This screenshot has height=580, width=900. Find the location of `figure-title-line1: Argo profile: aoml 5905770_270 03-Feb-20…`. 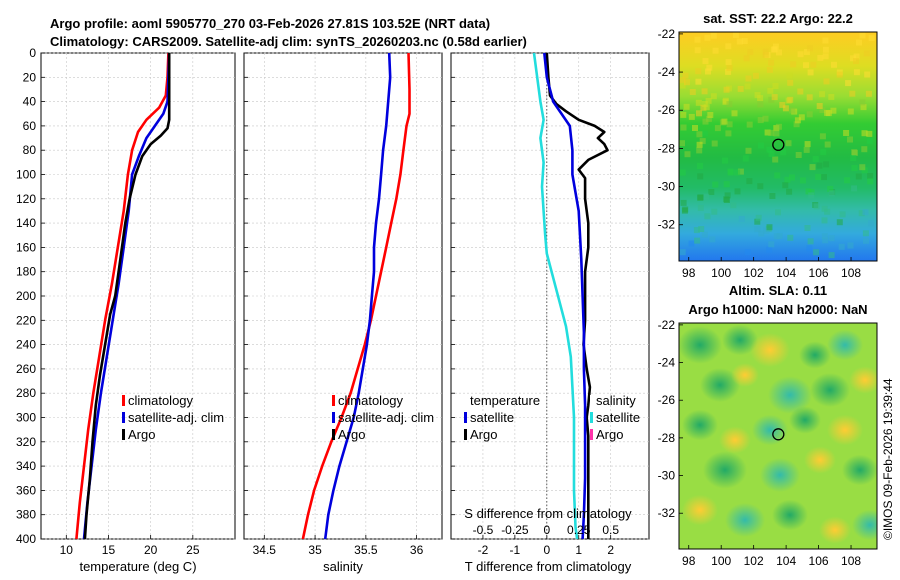

figure-title-line1: Argo profile: aoml 5905770_270 03-Feb-20… is located at coordinates (270, 23).